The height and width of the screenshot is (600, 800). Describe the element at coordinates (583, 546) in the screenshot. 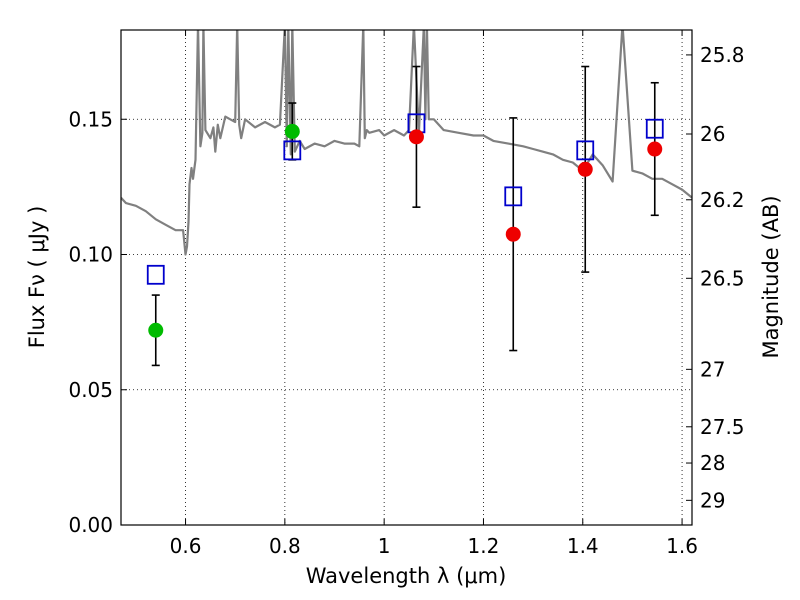

I see `x-tick-label: 1.4` at that location.